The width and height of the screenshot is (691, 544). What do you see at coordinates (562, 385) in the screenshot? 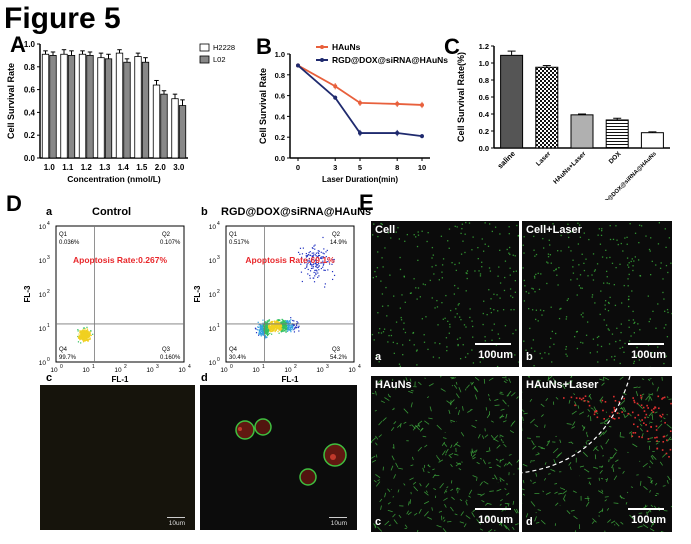
I see `micro-e-title: HAuNs+Laser` at bounding box center [562, 385].